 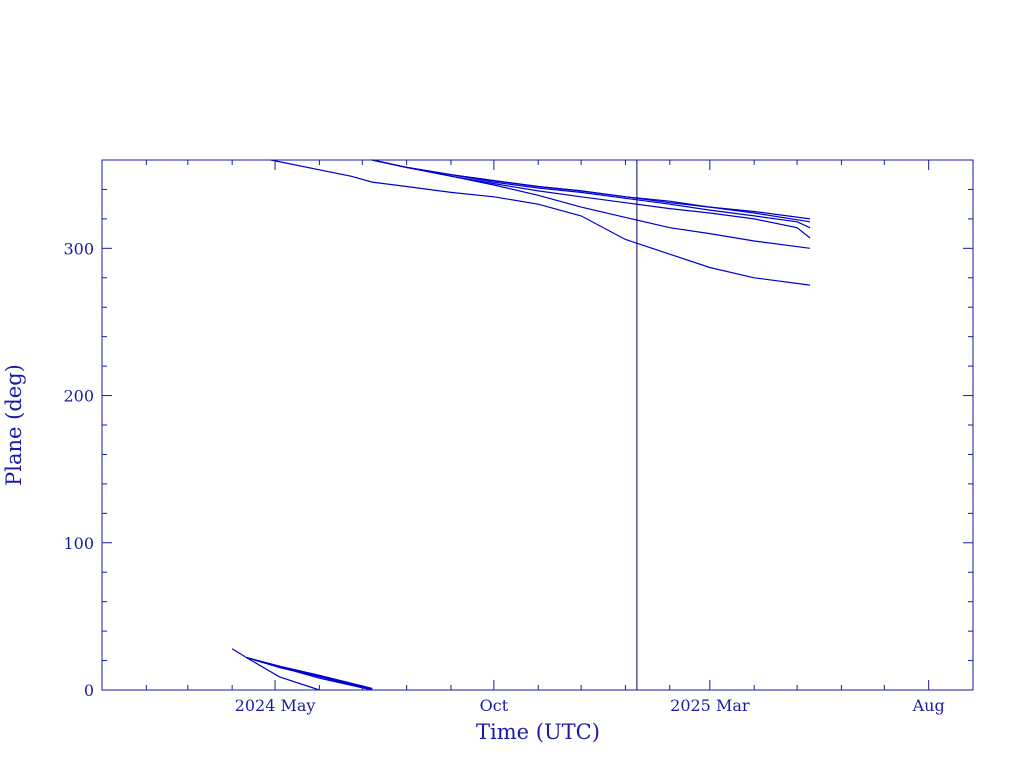 What do you see at coordinates (710, 705) in the screenshot?
I see `x-tick-label: 2025 Mar` at bounding box center [710, 705].